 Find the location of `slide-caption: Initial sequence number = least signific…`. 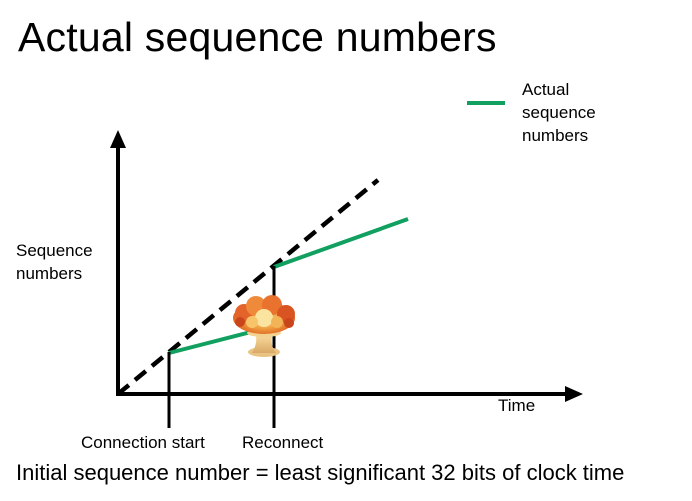

slide-caption: Initial sequence number = least signific… is located at coordinates (320, 472).